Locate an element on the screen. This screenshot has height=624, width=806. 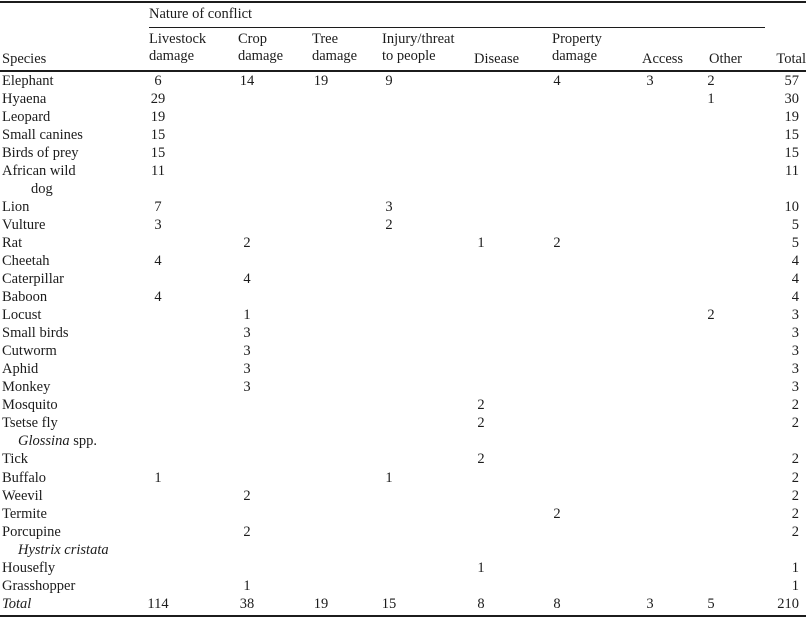
table-row: Tsetse fly 2 2 is located at coordinates (403, 423).